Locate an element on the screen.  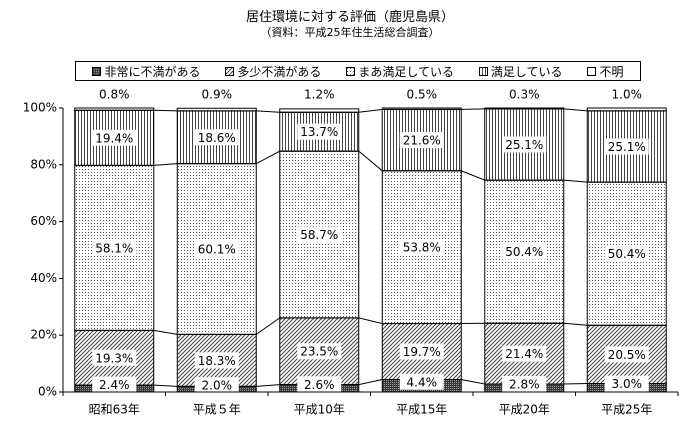
data-label: 19.7% is located at coordinates (422, 352).